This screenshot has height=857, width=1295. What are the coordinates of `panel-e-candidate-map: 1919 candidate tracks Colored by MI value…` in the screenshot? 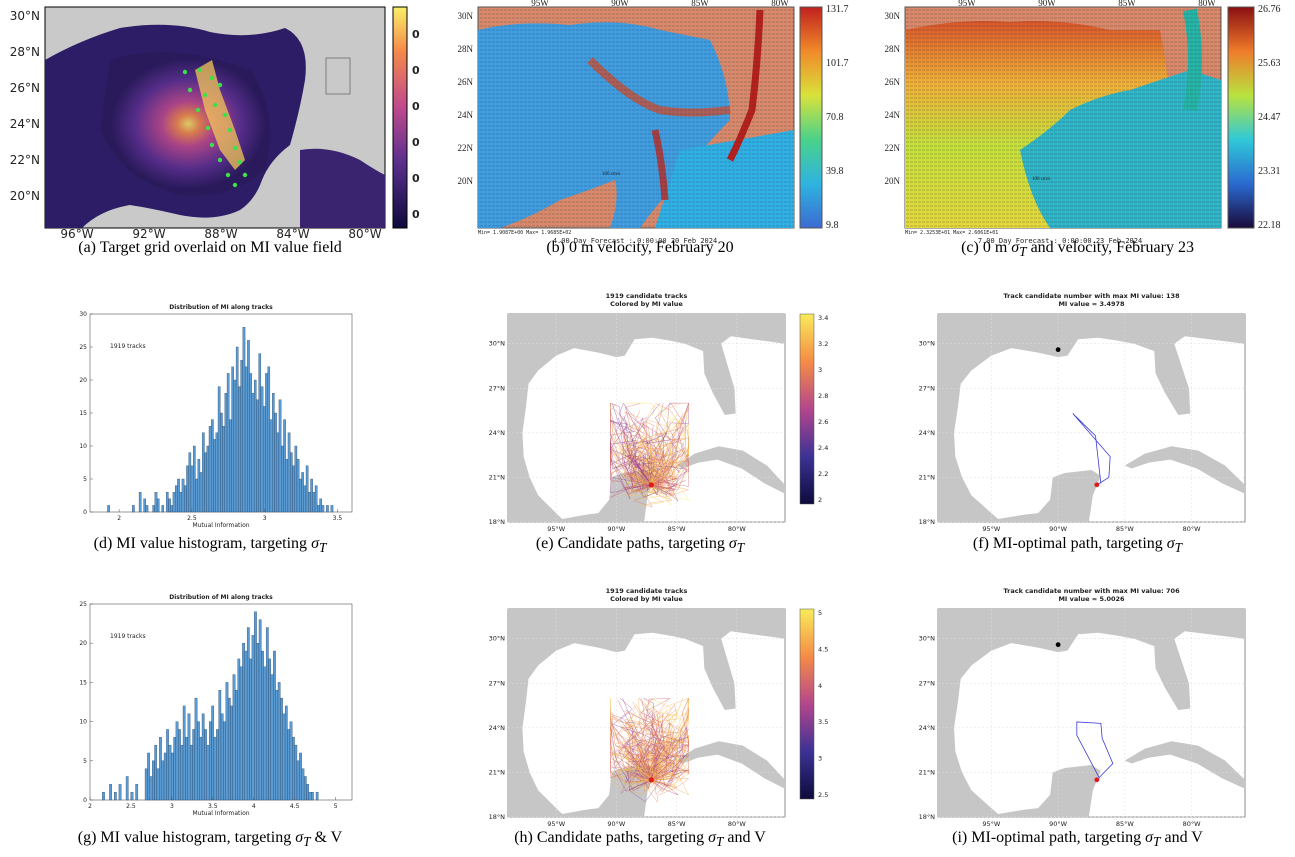 It's located at (655, 412).